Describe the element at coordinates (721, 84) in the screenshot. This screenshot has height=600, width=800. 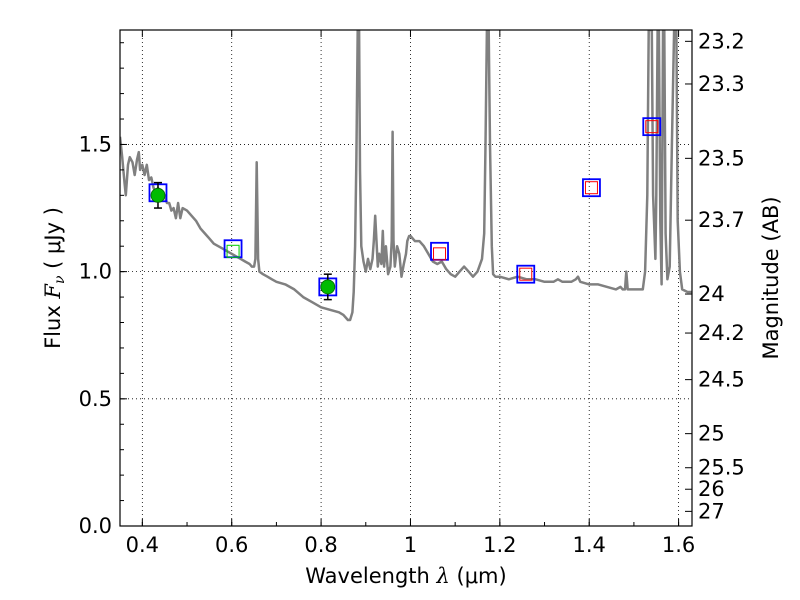
I see `y2-tick-label: 23.3` at that location.